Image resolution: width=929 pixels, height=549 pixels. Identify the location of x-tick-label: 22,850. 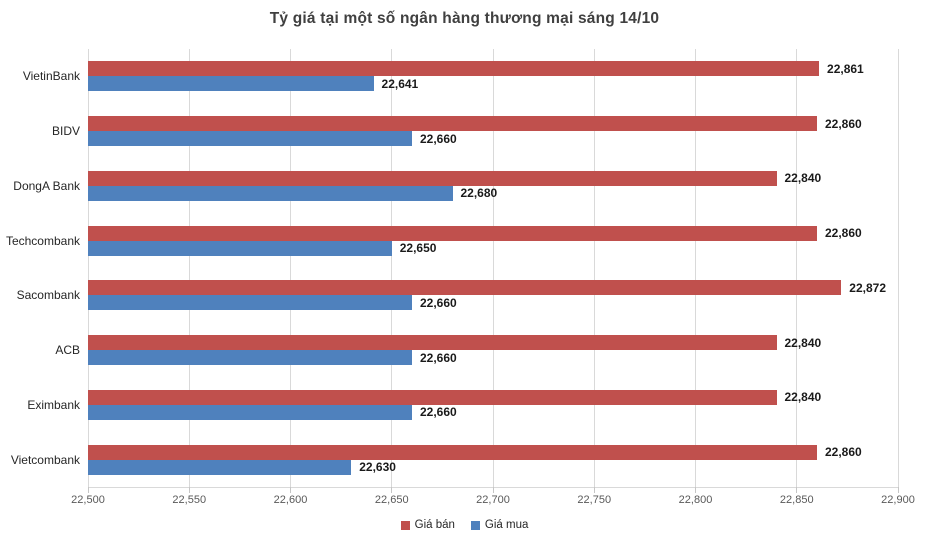
(796, 500).